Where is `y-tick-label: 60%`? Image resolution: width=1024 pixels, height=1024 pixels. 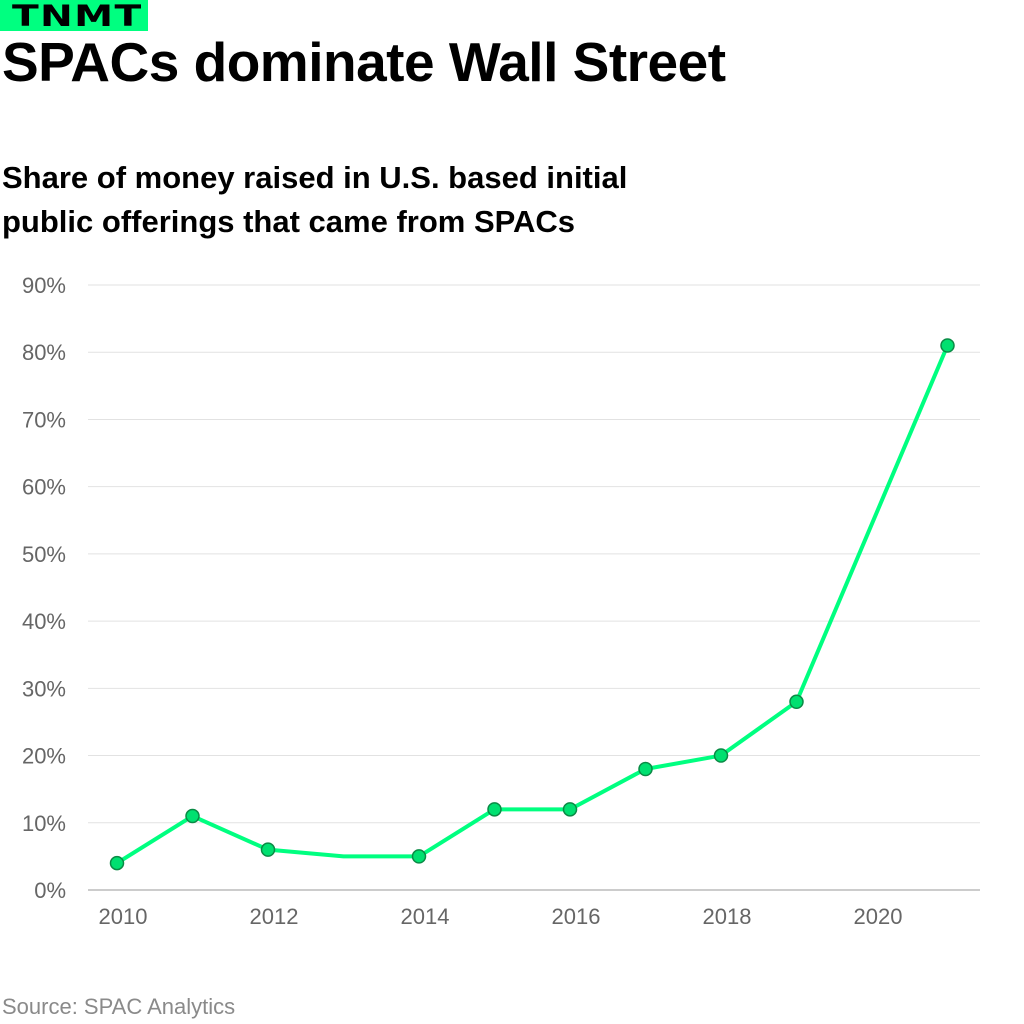 y-tick-label: 60% is located at coordinates (44, 487).